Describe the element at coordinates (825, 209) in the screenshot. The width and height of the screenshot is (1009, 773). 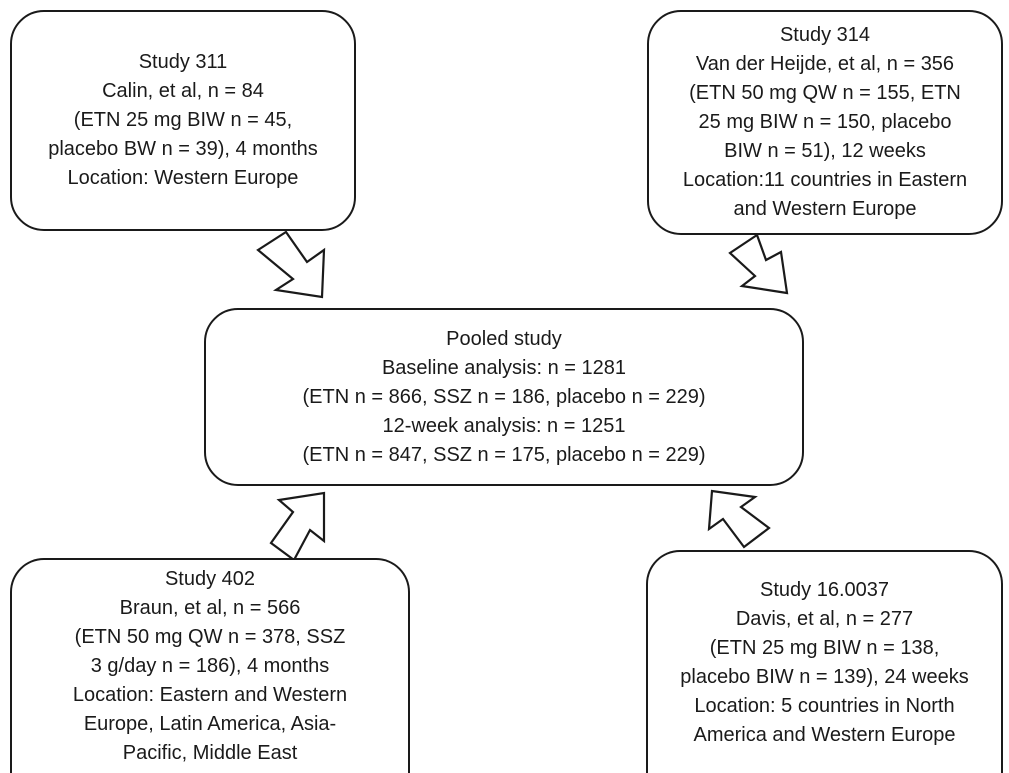
I see `study-314-location-line-2: and Western Europe` at that location.